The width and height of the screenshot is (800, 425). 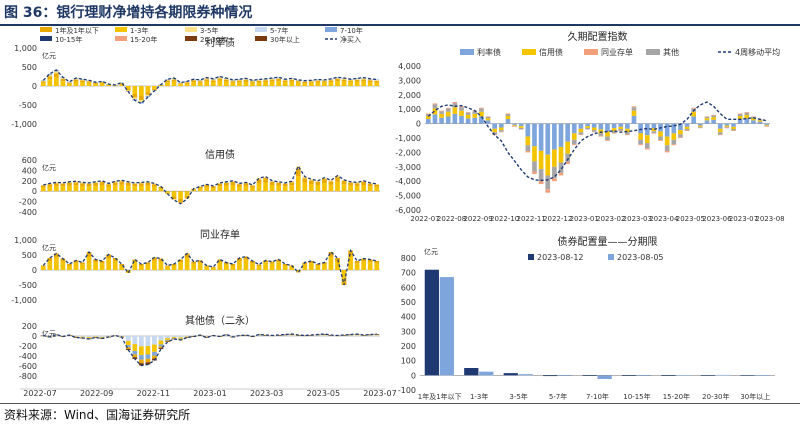 I want to click on x-tick-label: 2022-10, so click(x=504, y=219).